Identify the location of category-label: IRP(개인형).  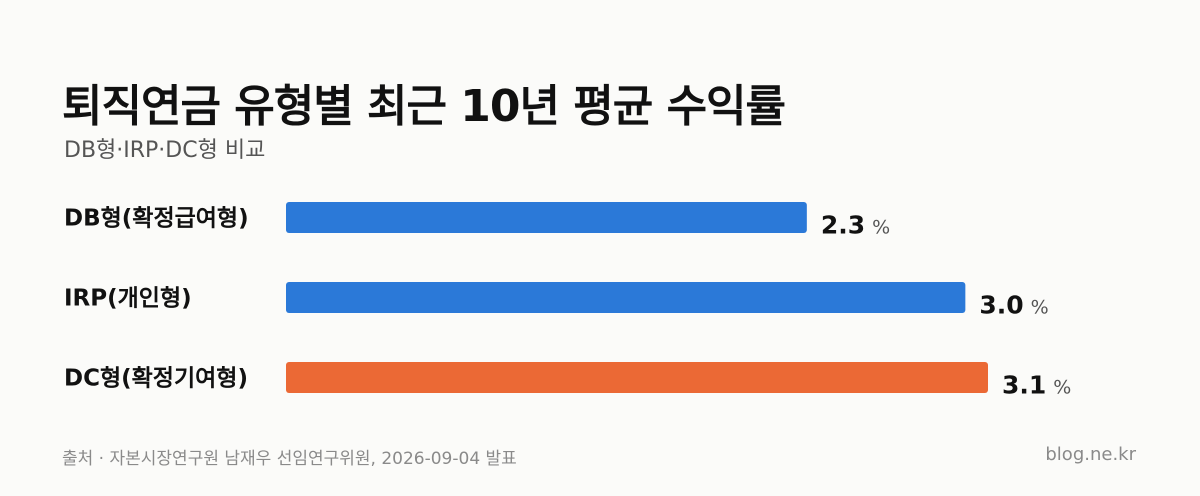
(128, 299).